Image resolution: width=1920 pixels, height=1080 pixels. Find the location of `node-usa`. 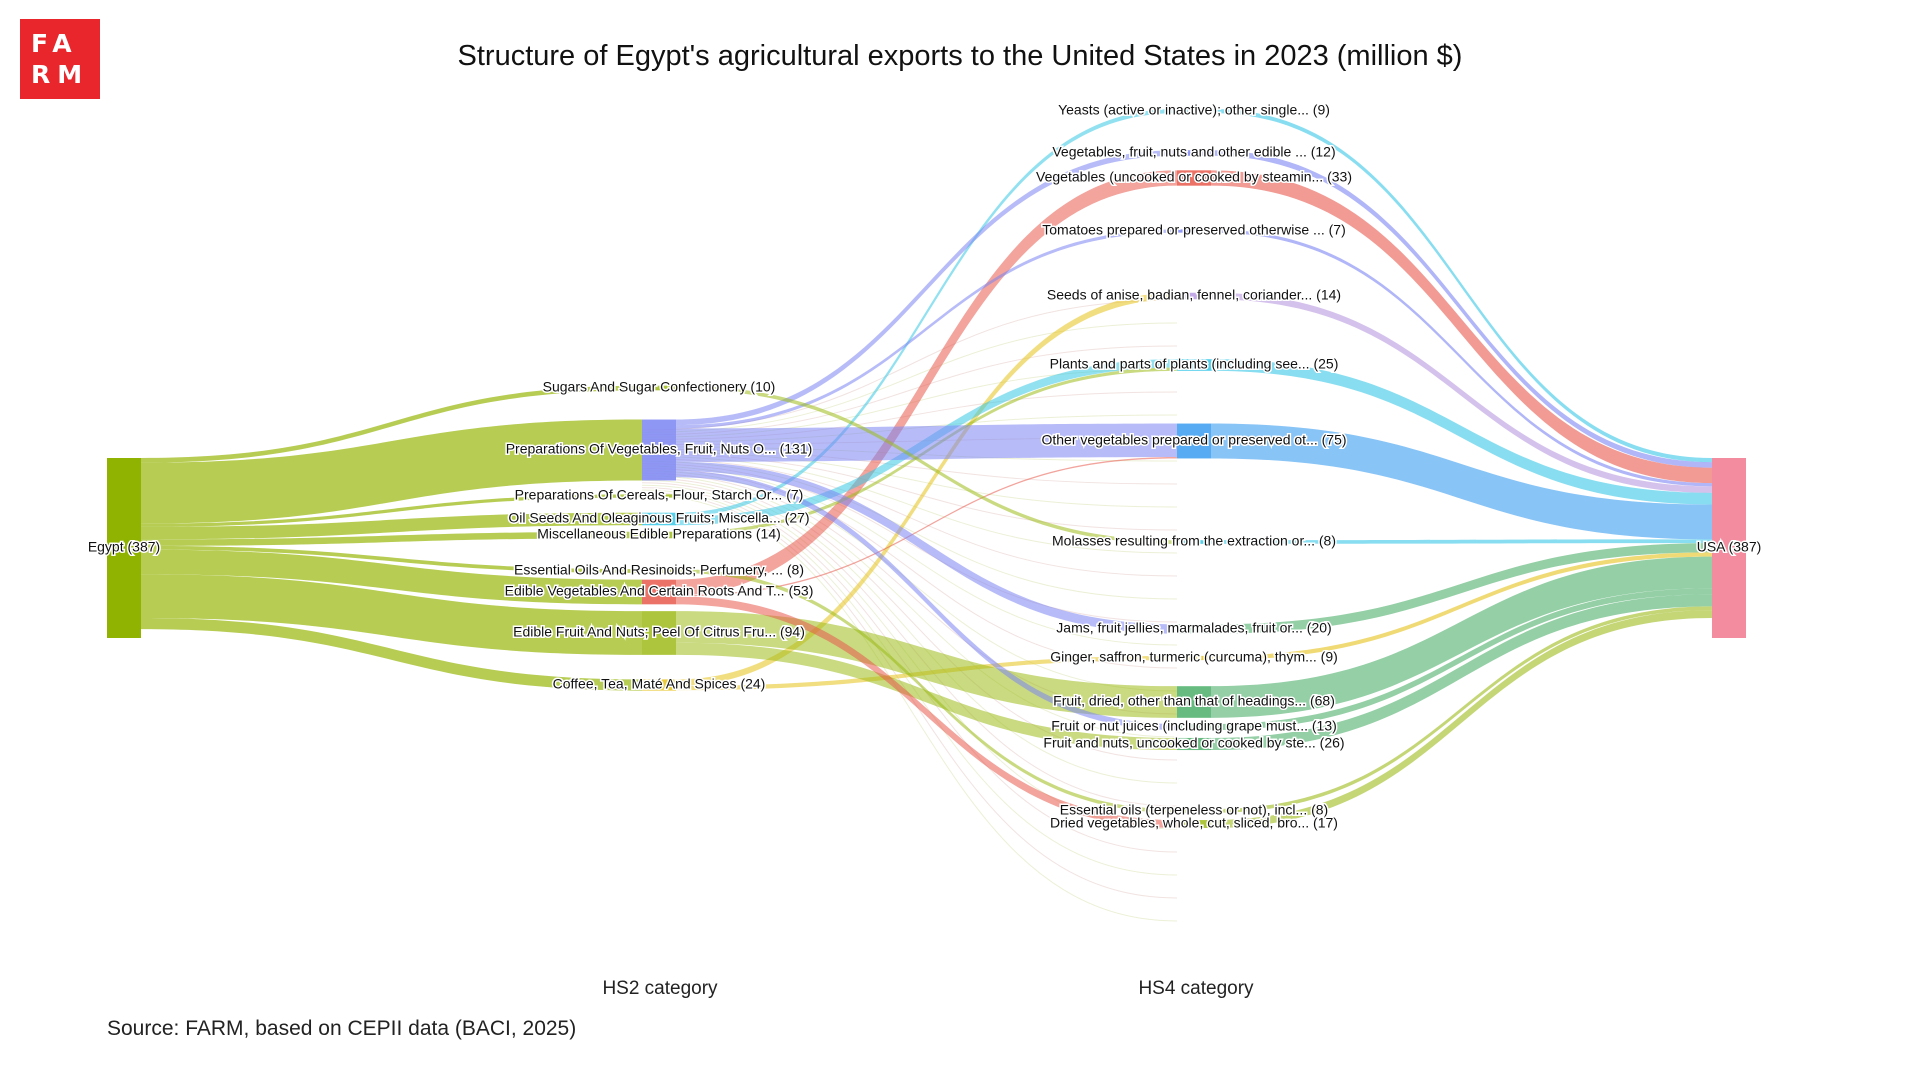

node-usa is located at coordinates (1729, 548).